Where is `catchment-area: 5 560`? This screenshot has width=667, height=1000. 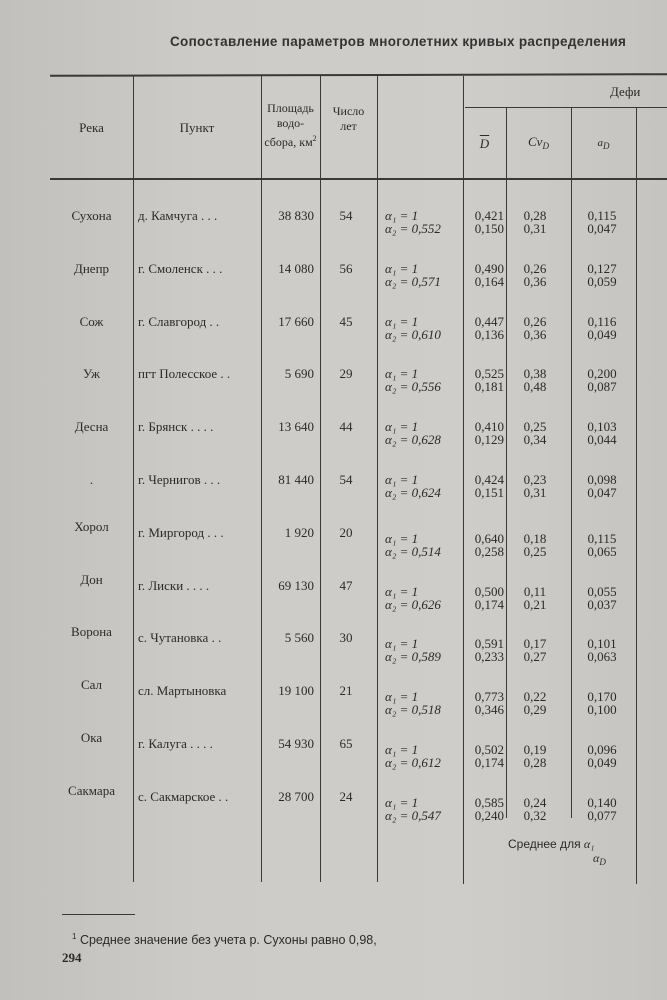
catchment-area: 5 560 is located at coordinates (299, 638).